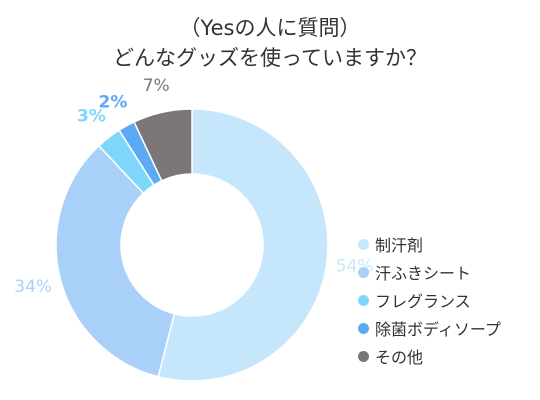 This screenshot has height=400, width=540. Describe the element at coordinates (399, 357) in the screenshot. I see `legend-label: その他` at that location.